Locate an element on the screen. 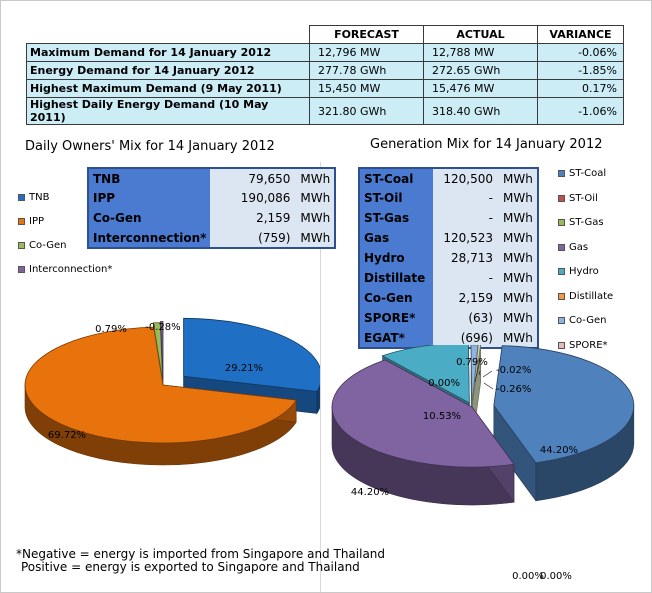 This screenshot has height=593, width=652. generation-row: ST-Oil - MWh is located at coordinates (448, 198).